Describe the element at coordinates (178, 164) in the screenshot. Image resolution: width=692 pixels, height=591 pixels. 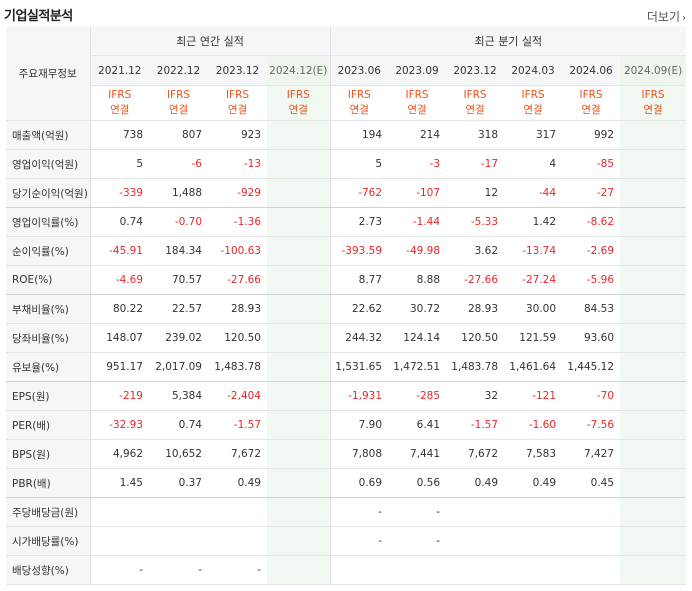
I see `annual-value: -6` at that location.